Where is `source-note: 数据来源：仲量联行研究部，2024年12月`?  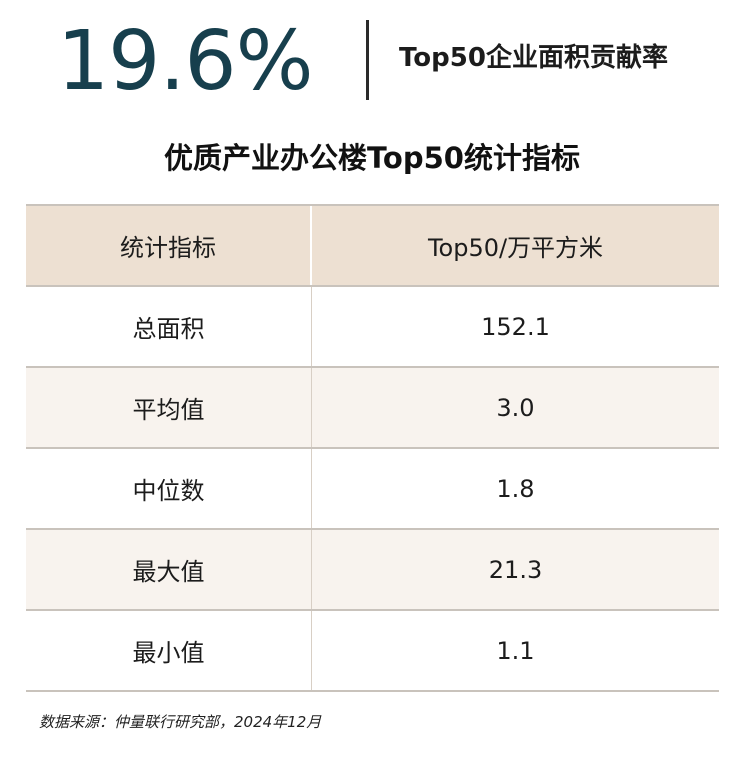
source-note: 数据来源：仲量联行研究部，2024年12月 is located at coordinates (180, 722).